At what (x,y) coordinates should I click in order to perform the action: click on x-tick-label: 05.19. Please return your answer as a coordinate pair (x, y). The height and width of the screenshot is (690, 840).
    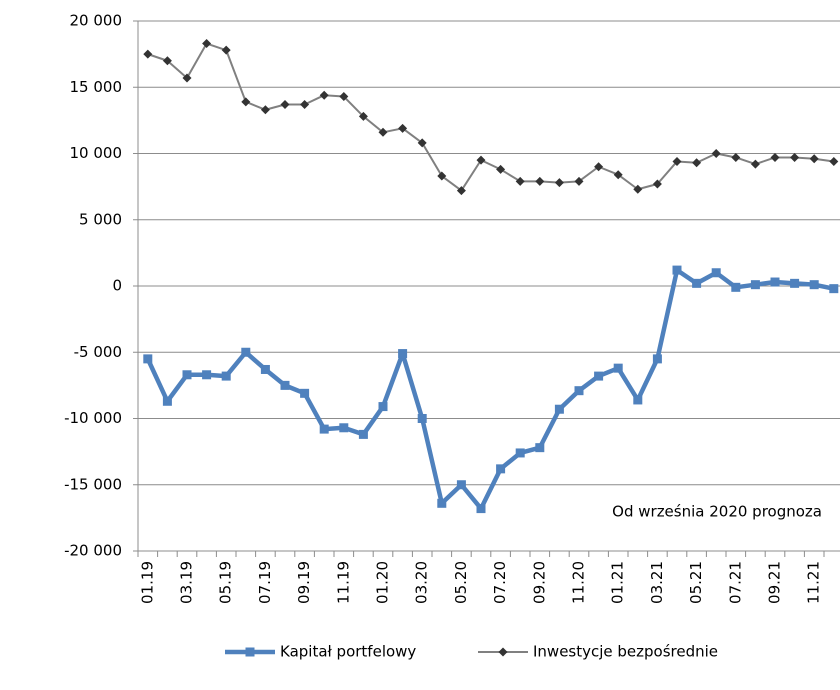
    Looking at the image, I should click on (226, 582).